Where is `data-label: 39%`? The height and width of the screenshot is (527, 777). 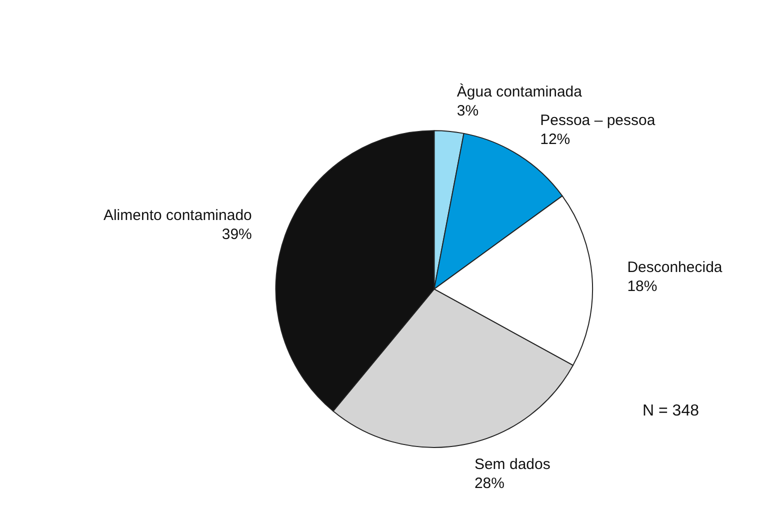 data-label: 39% is located at coordinates (237, 235).